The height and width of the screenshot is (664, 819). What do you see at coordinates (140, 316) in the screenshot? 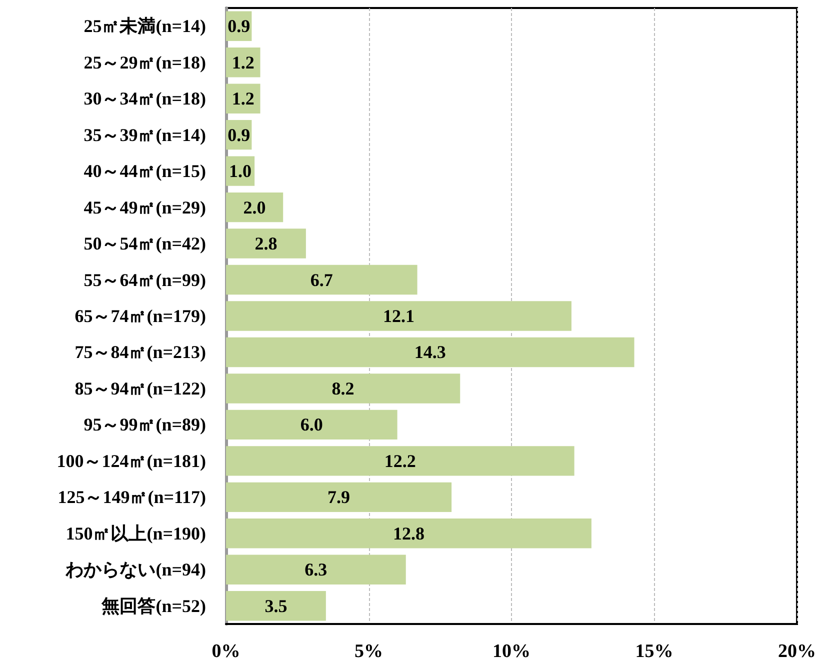
I see `y-tick-label: 65～74㎡(n=179)` at bounding box center [140, 316].